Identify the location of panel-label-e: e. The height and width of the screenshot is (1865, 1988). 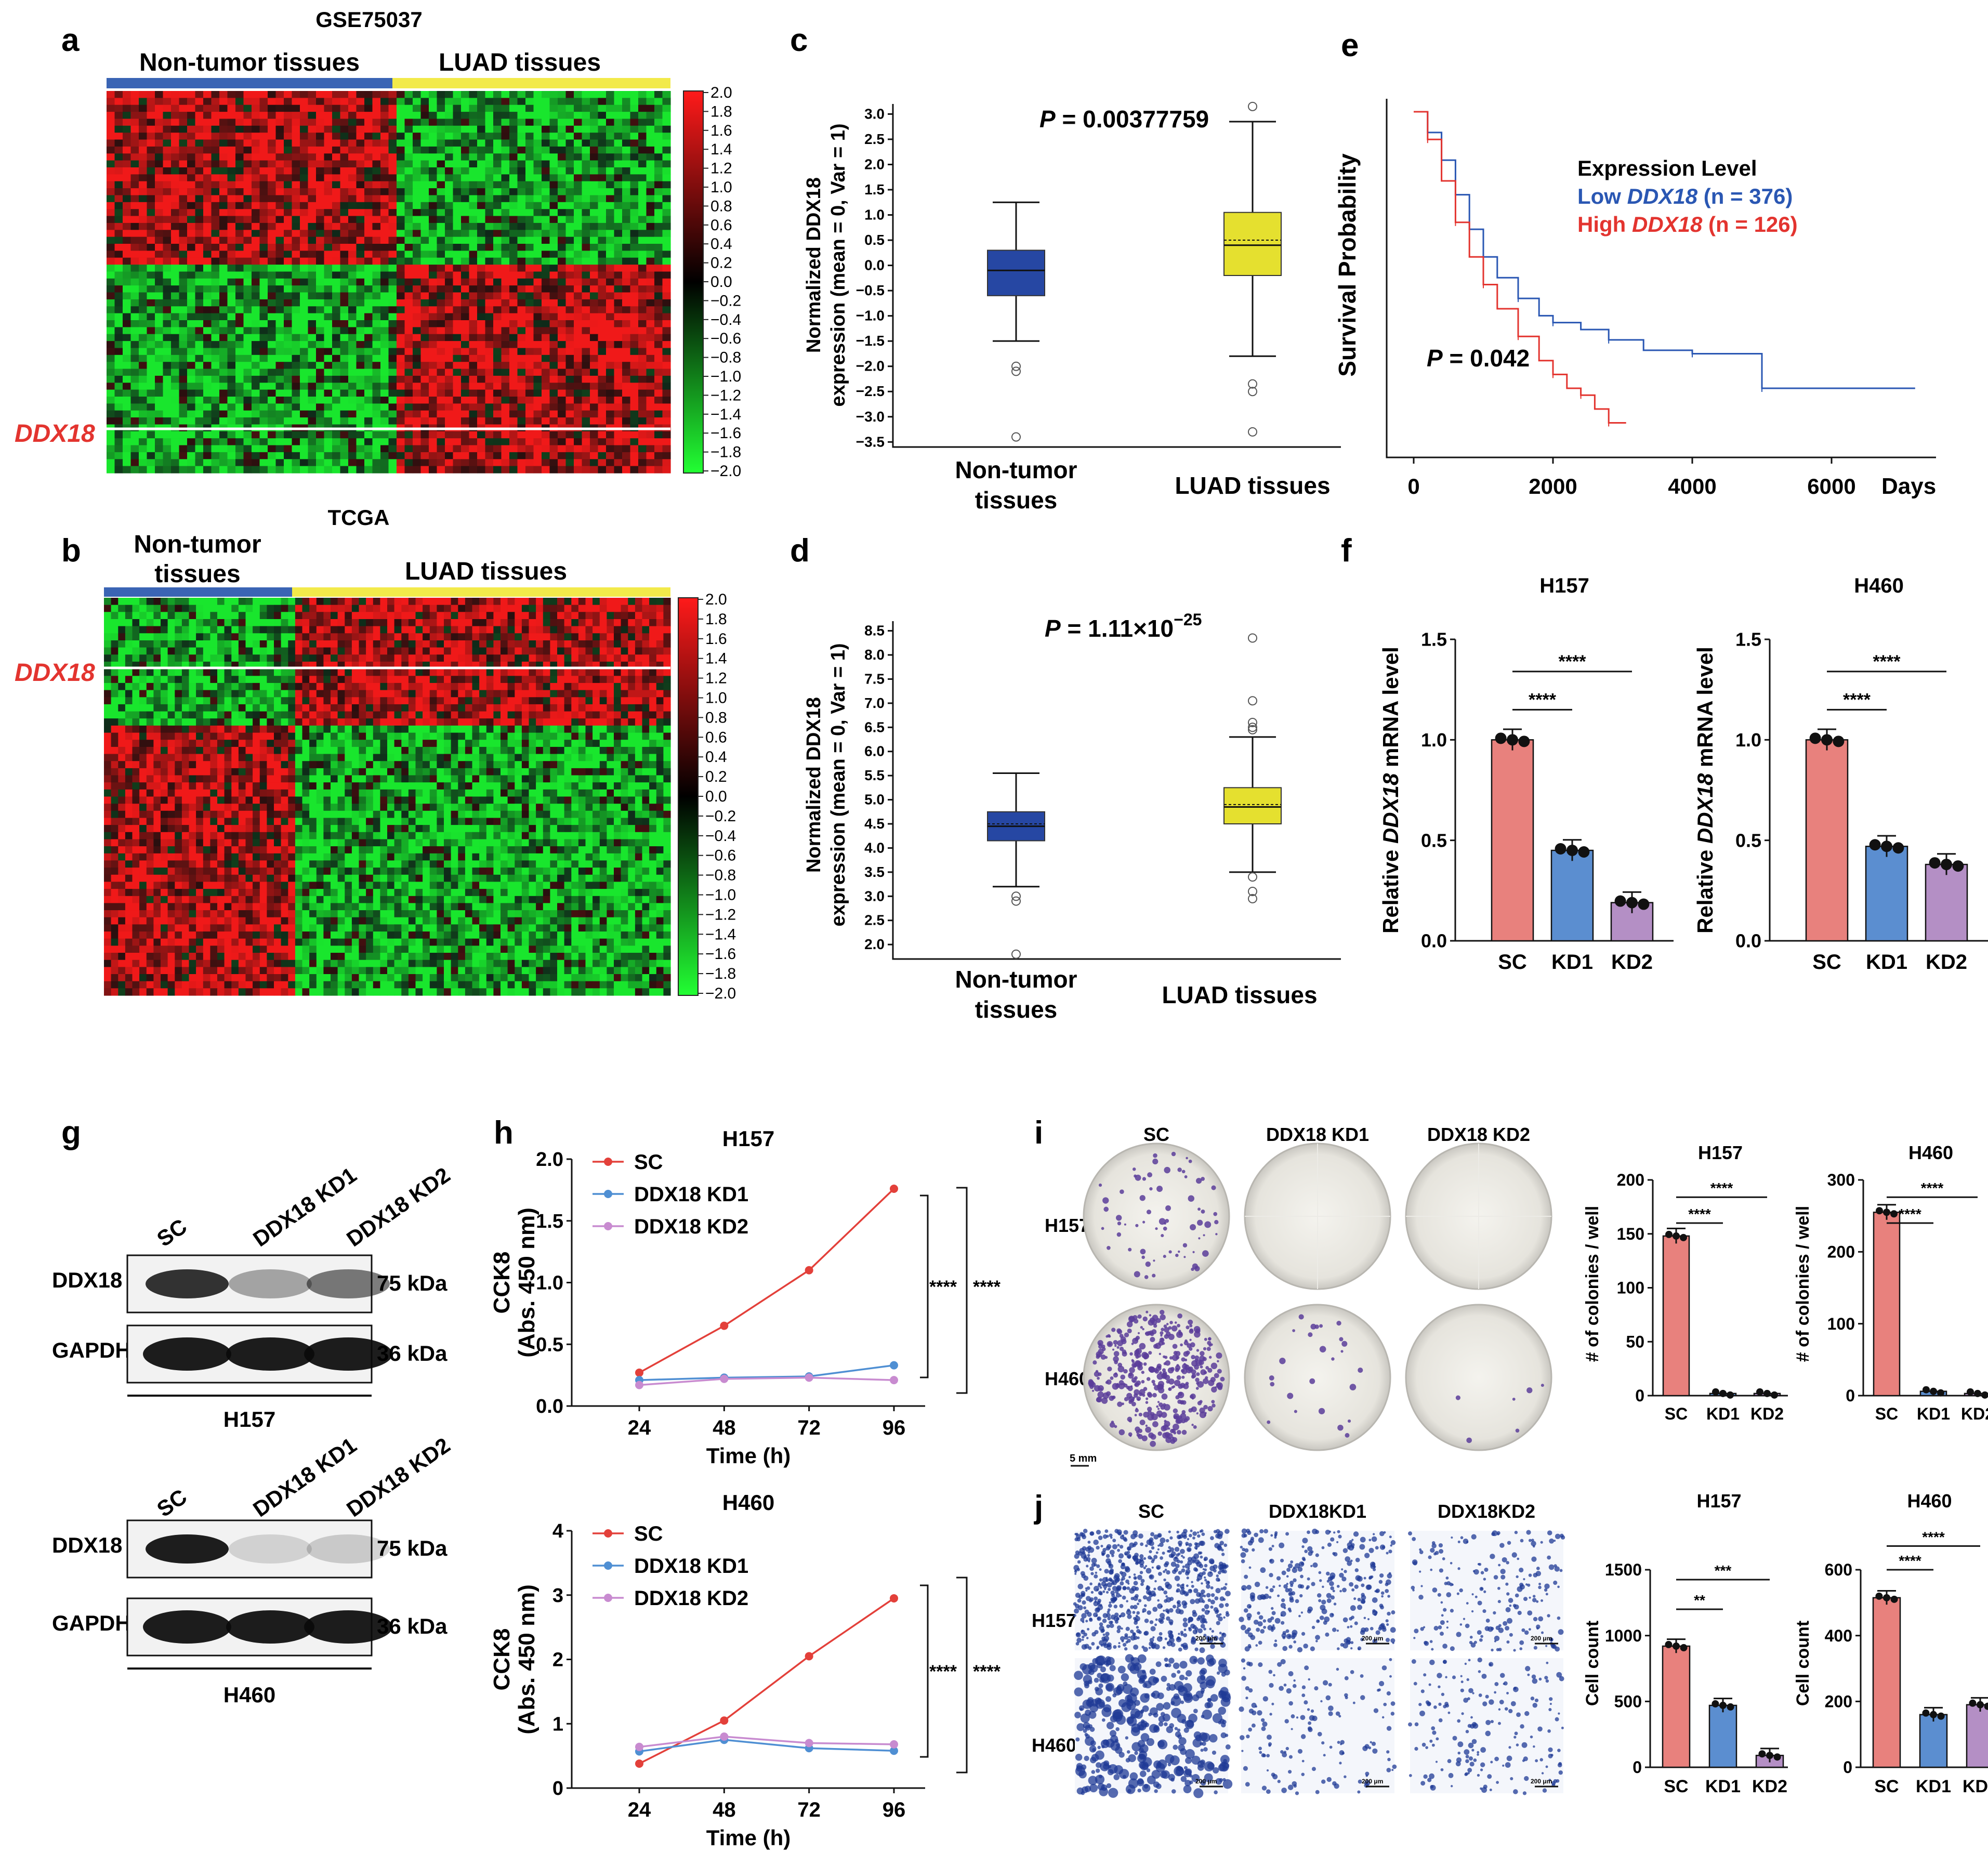
(1350, 45).